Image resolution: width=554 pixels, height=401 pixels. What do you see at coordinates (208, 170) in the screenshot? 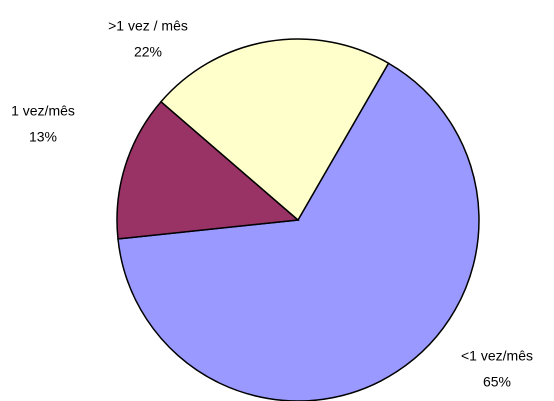
I see `pie-slice` at bounding box center [208, 170].